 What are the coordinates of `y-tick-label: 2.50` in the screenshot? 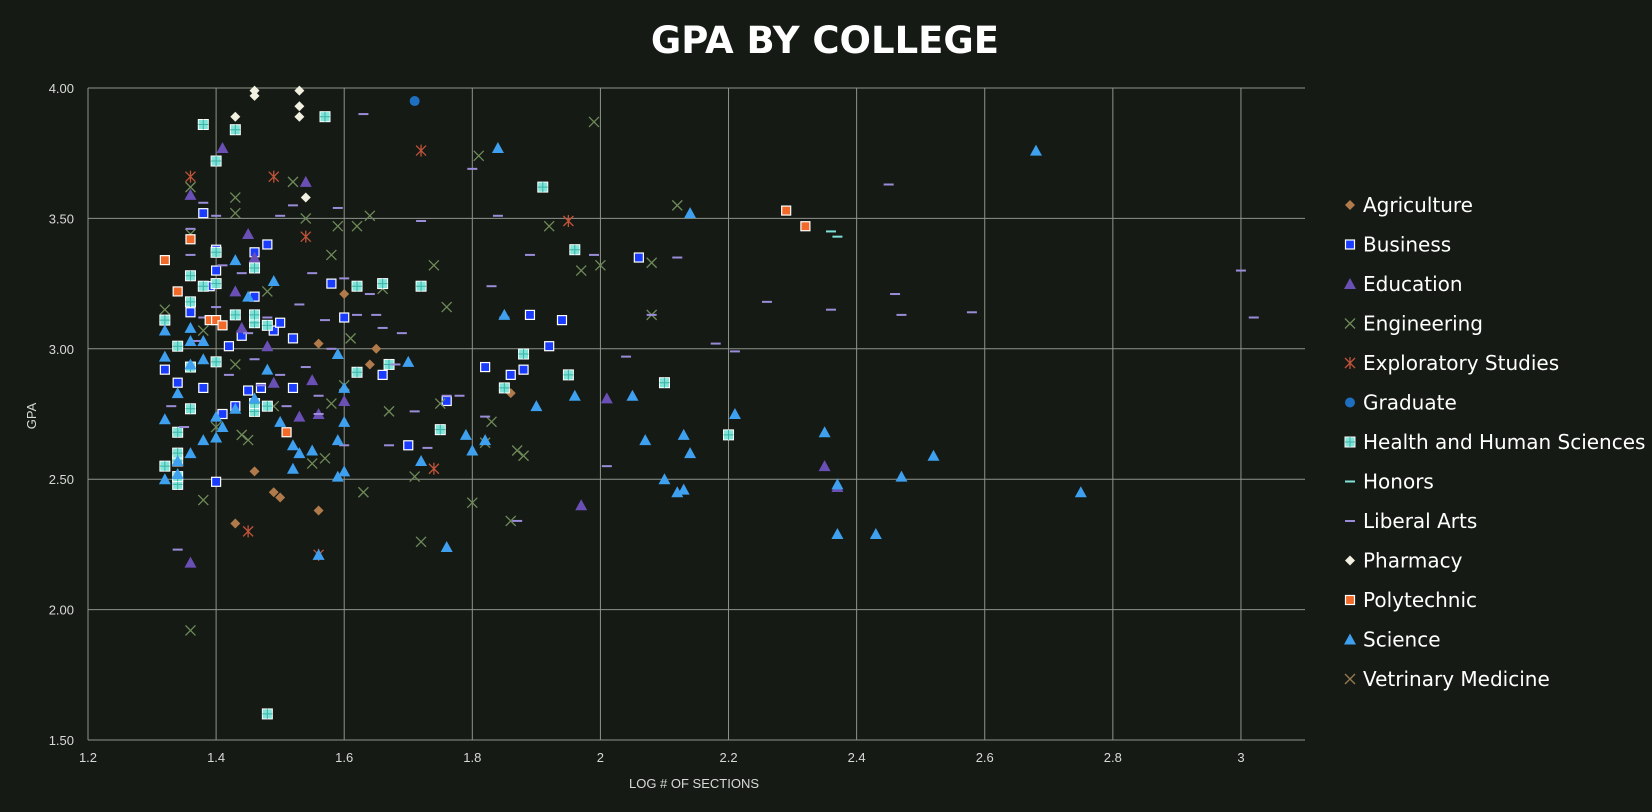 It's located at (61, 479).